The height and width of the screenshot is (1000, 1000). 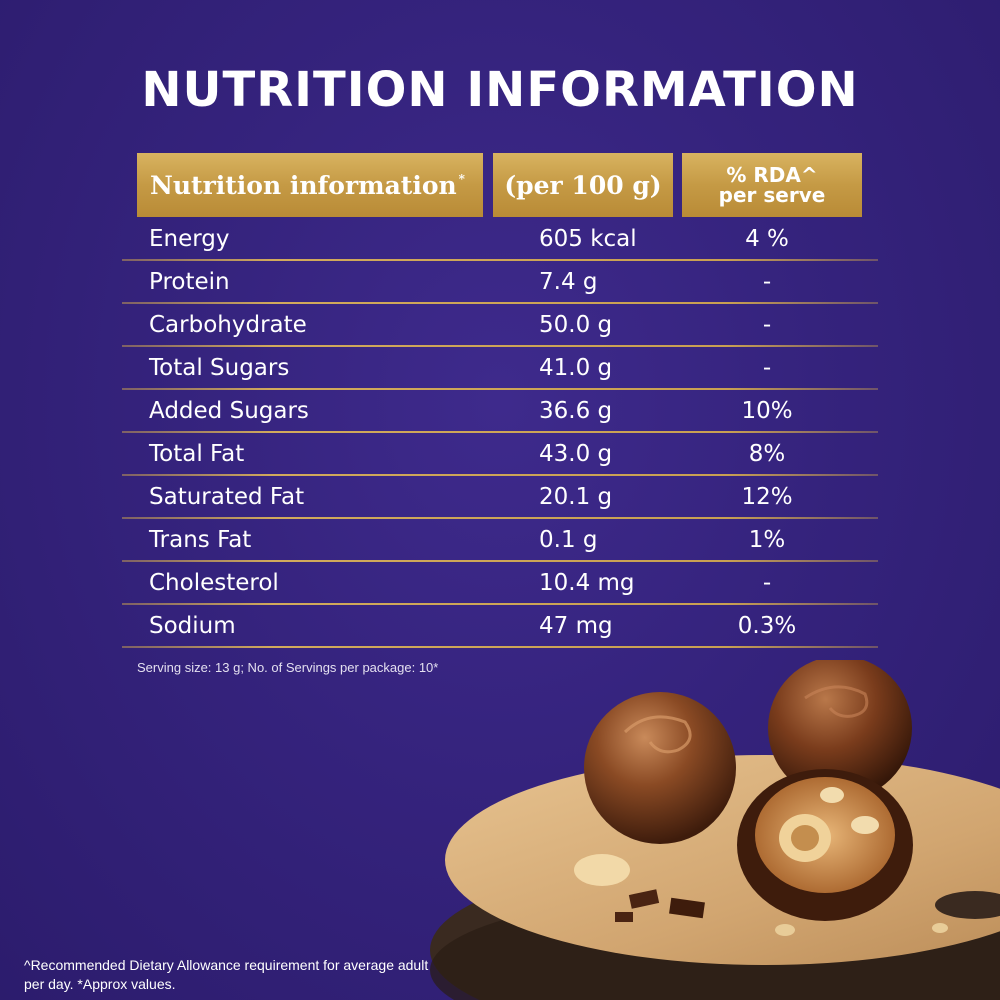 I want to click on table-row: Carbohydrate 50.0 g -, so click(x=500, y=325).